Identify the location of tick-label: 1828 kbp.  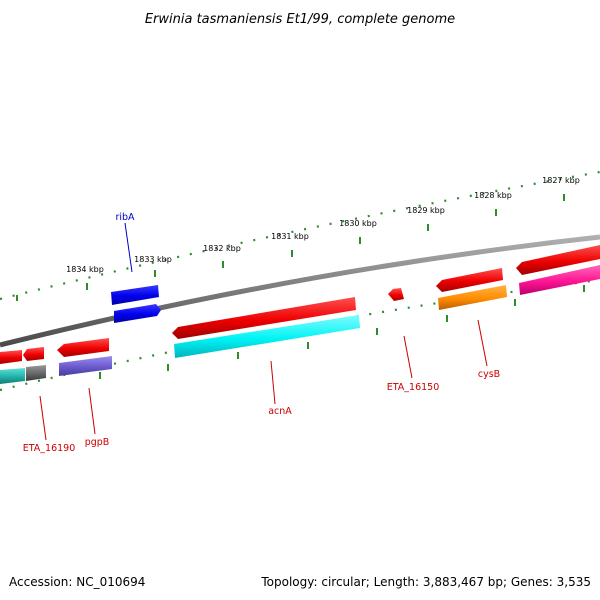
(493, 195).